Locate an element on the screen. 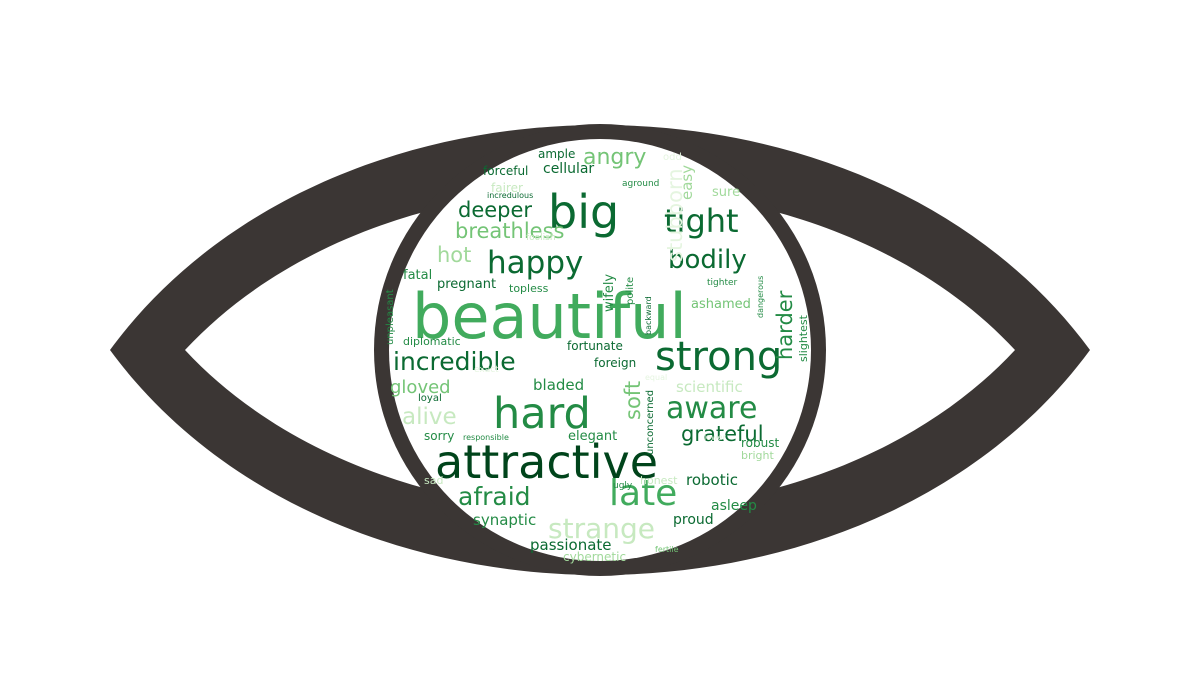 The image size is (1200, 700). word-sorry: sorry is located at coordinates (439, 436).